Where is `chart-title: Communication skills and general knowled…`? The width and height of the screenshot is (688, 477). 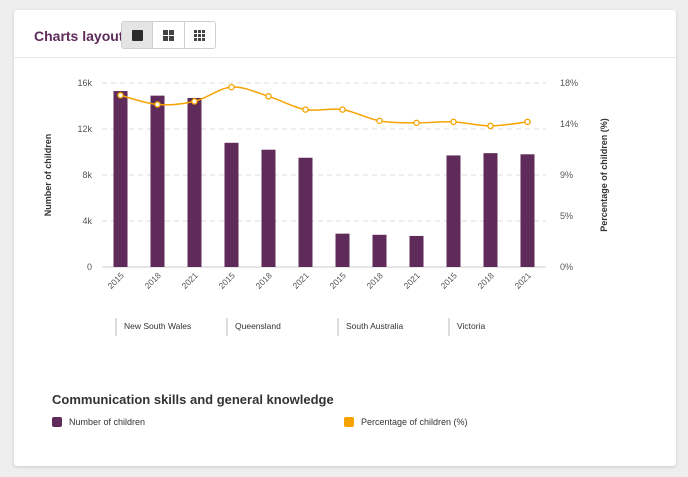 chart-title: Communication skills and general knowled… is located at coordinates (193, 399).